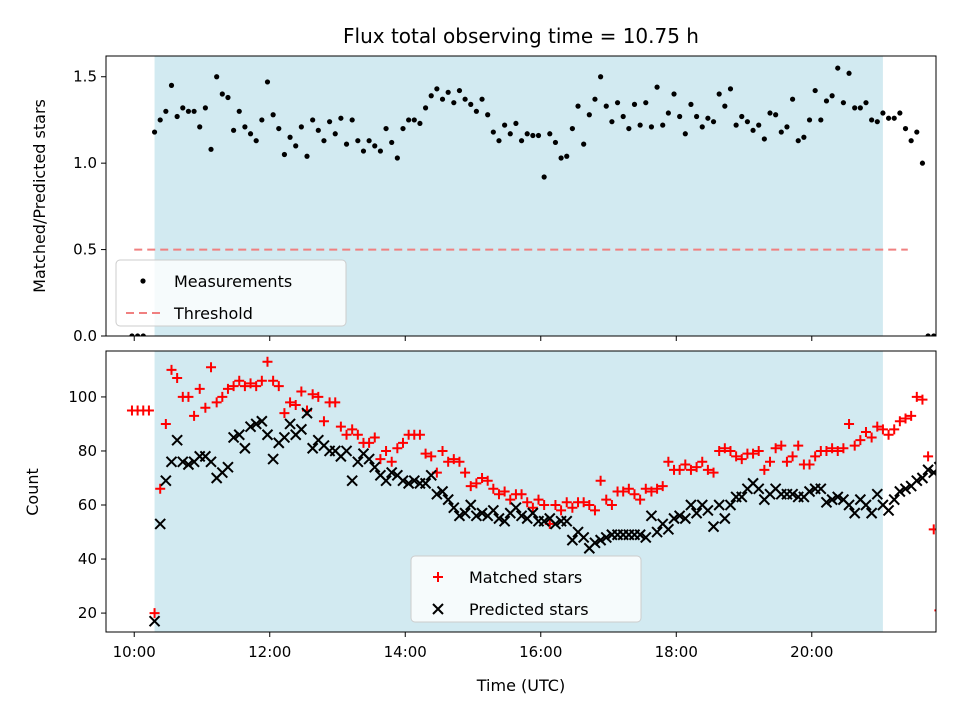  Describe the element at coordinates (405, 652) in the screenshot. I see `x-tick-label: 14:00` at that location.